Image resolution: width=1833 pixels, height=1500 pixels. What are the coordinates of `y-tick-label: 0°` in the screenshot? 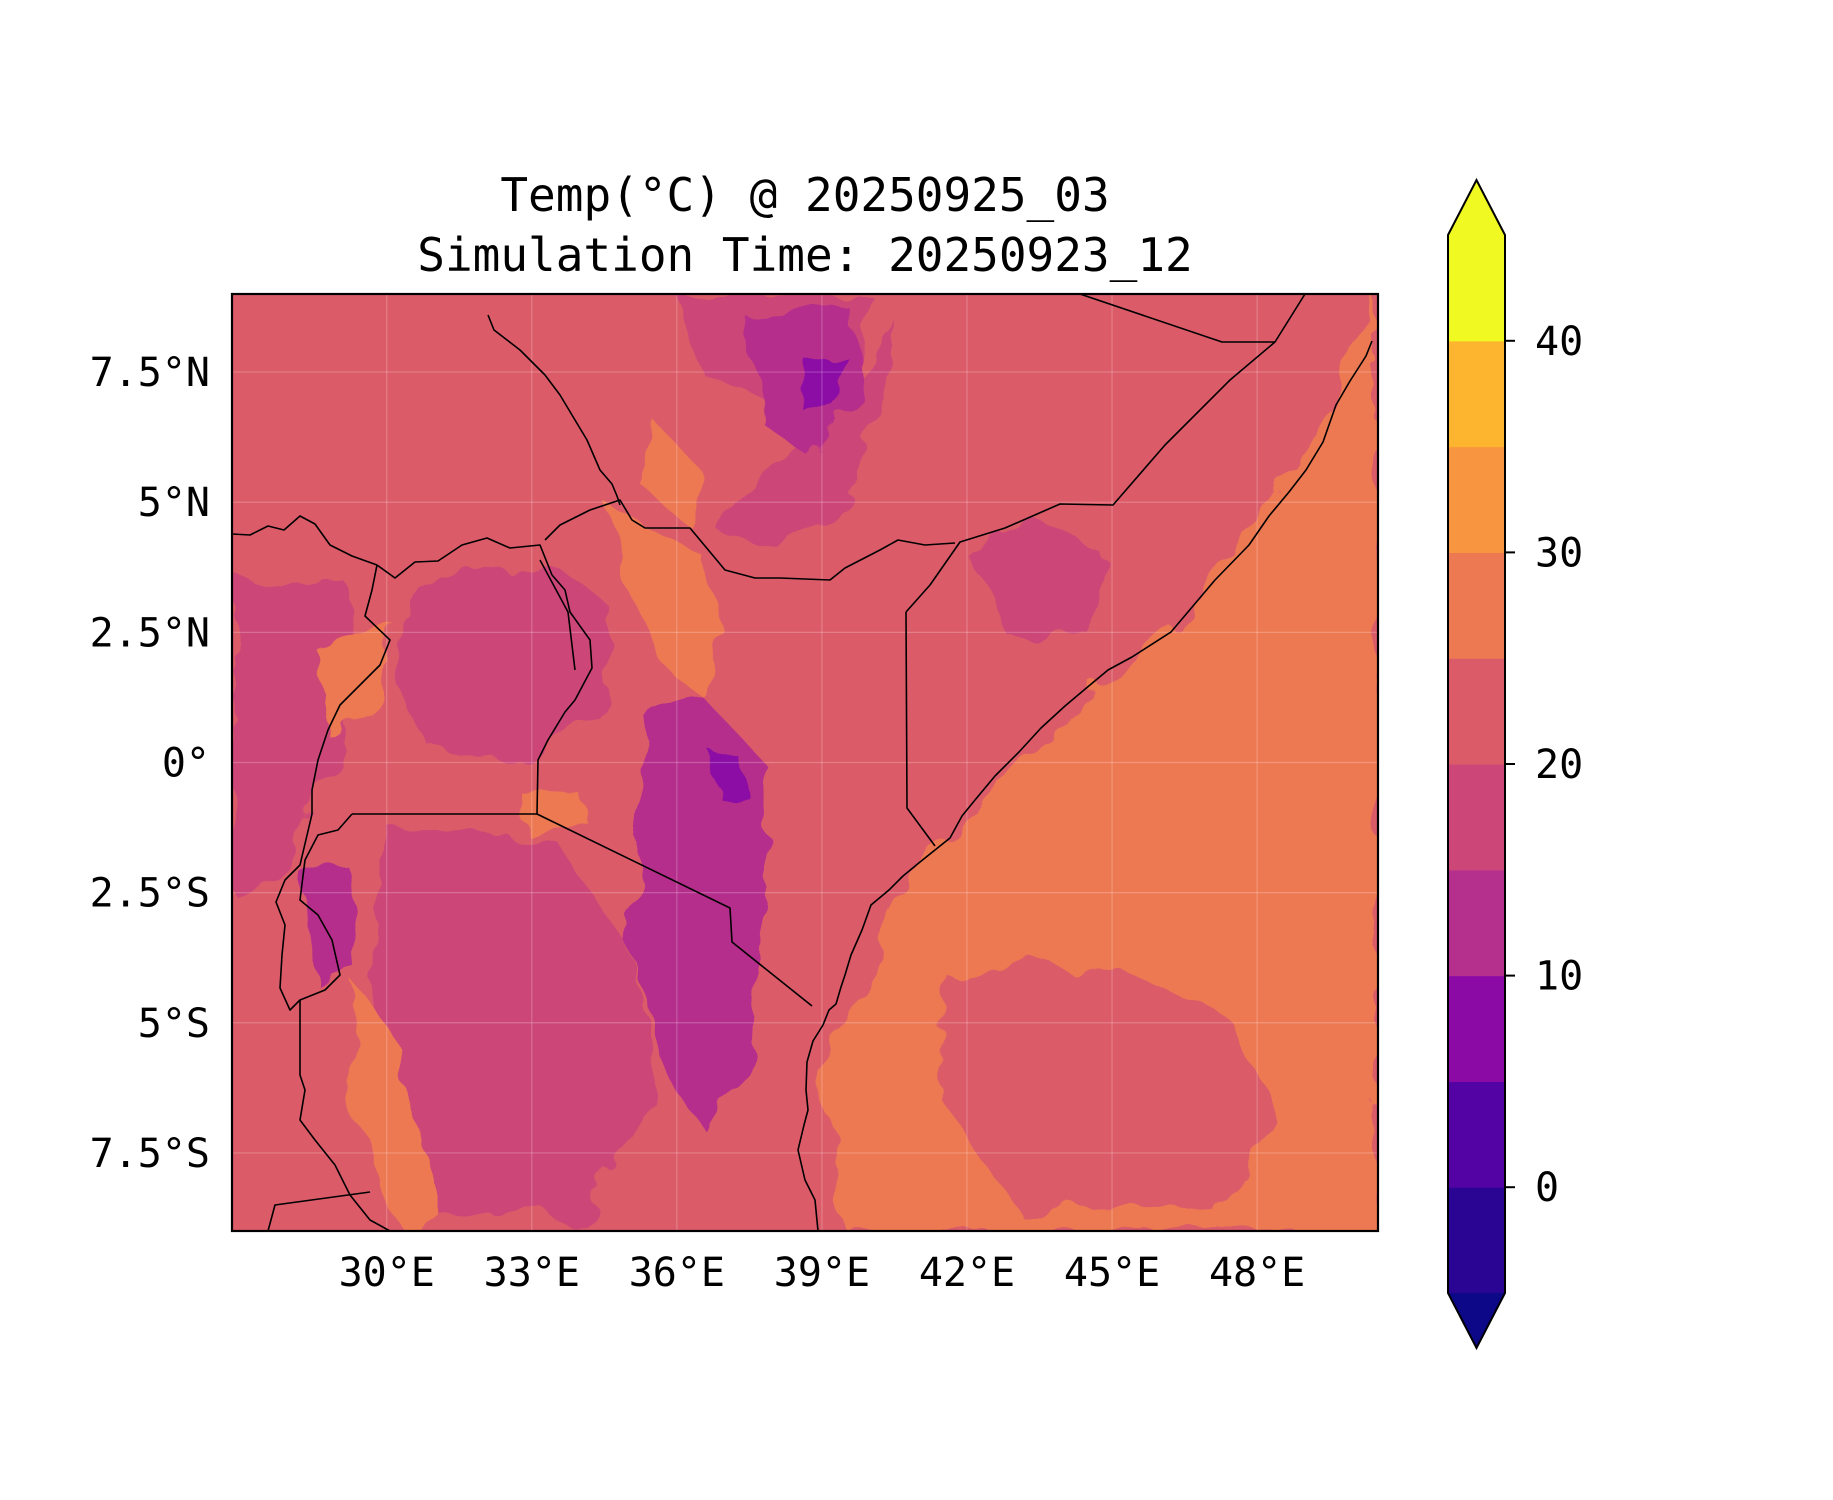 It's located at (186, 764).